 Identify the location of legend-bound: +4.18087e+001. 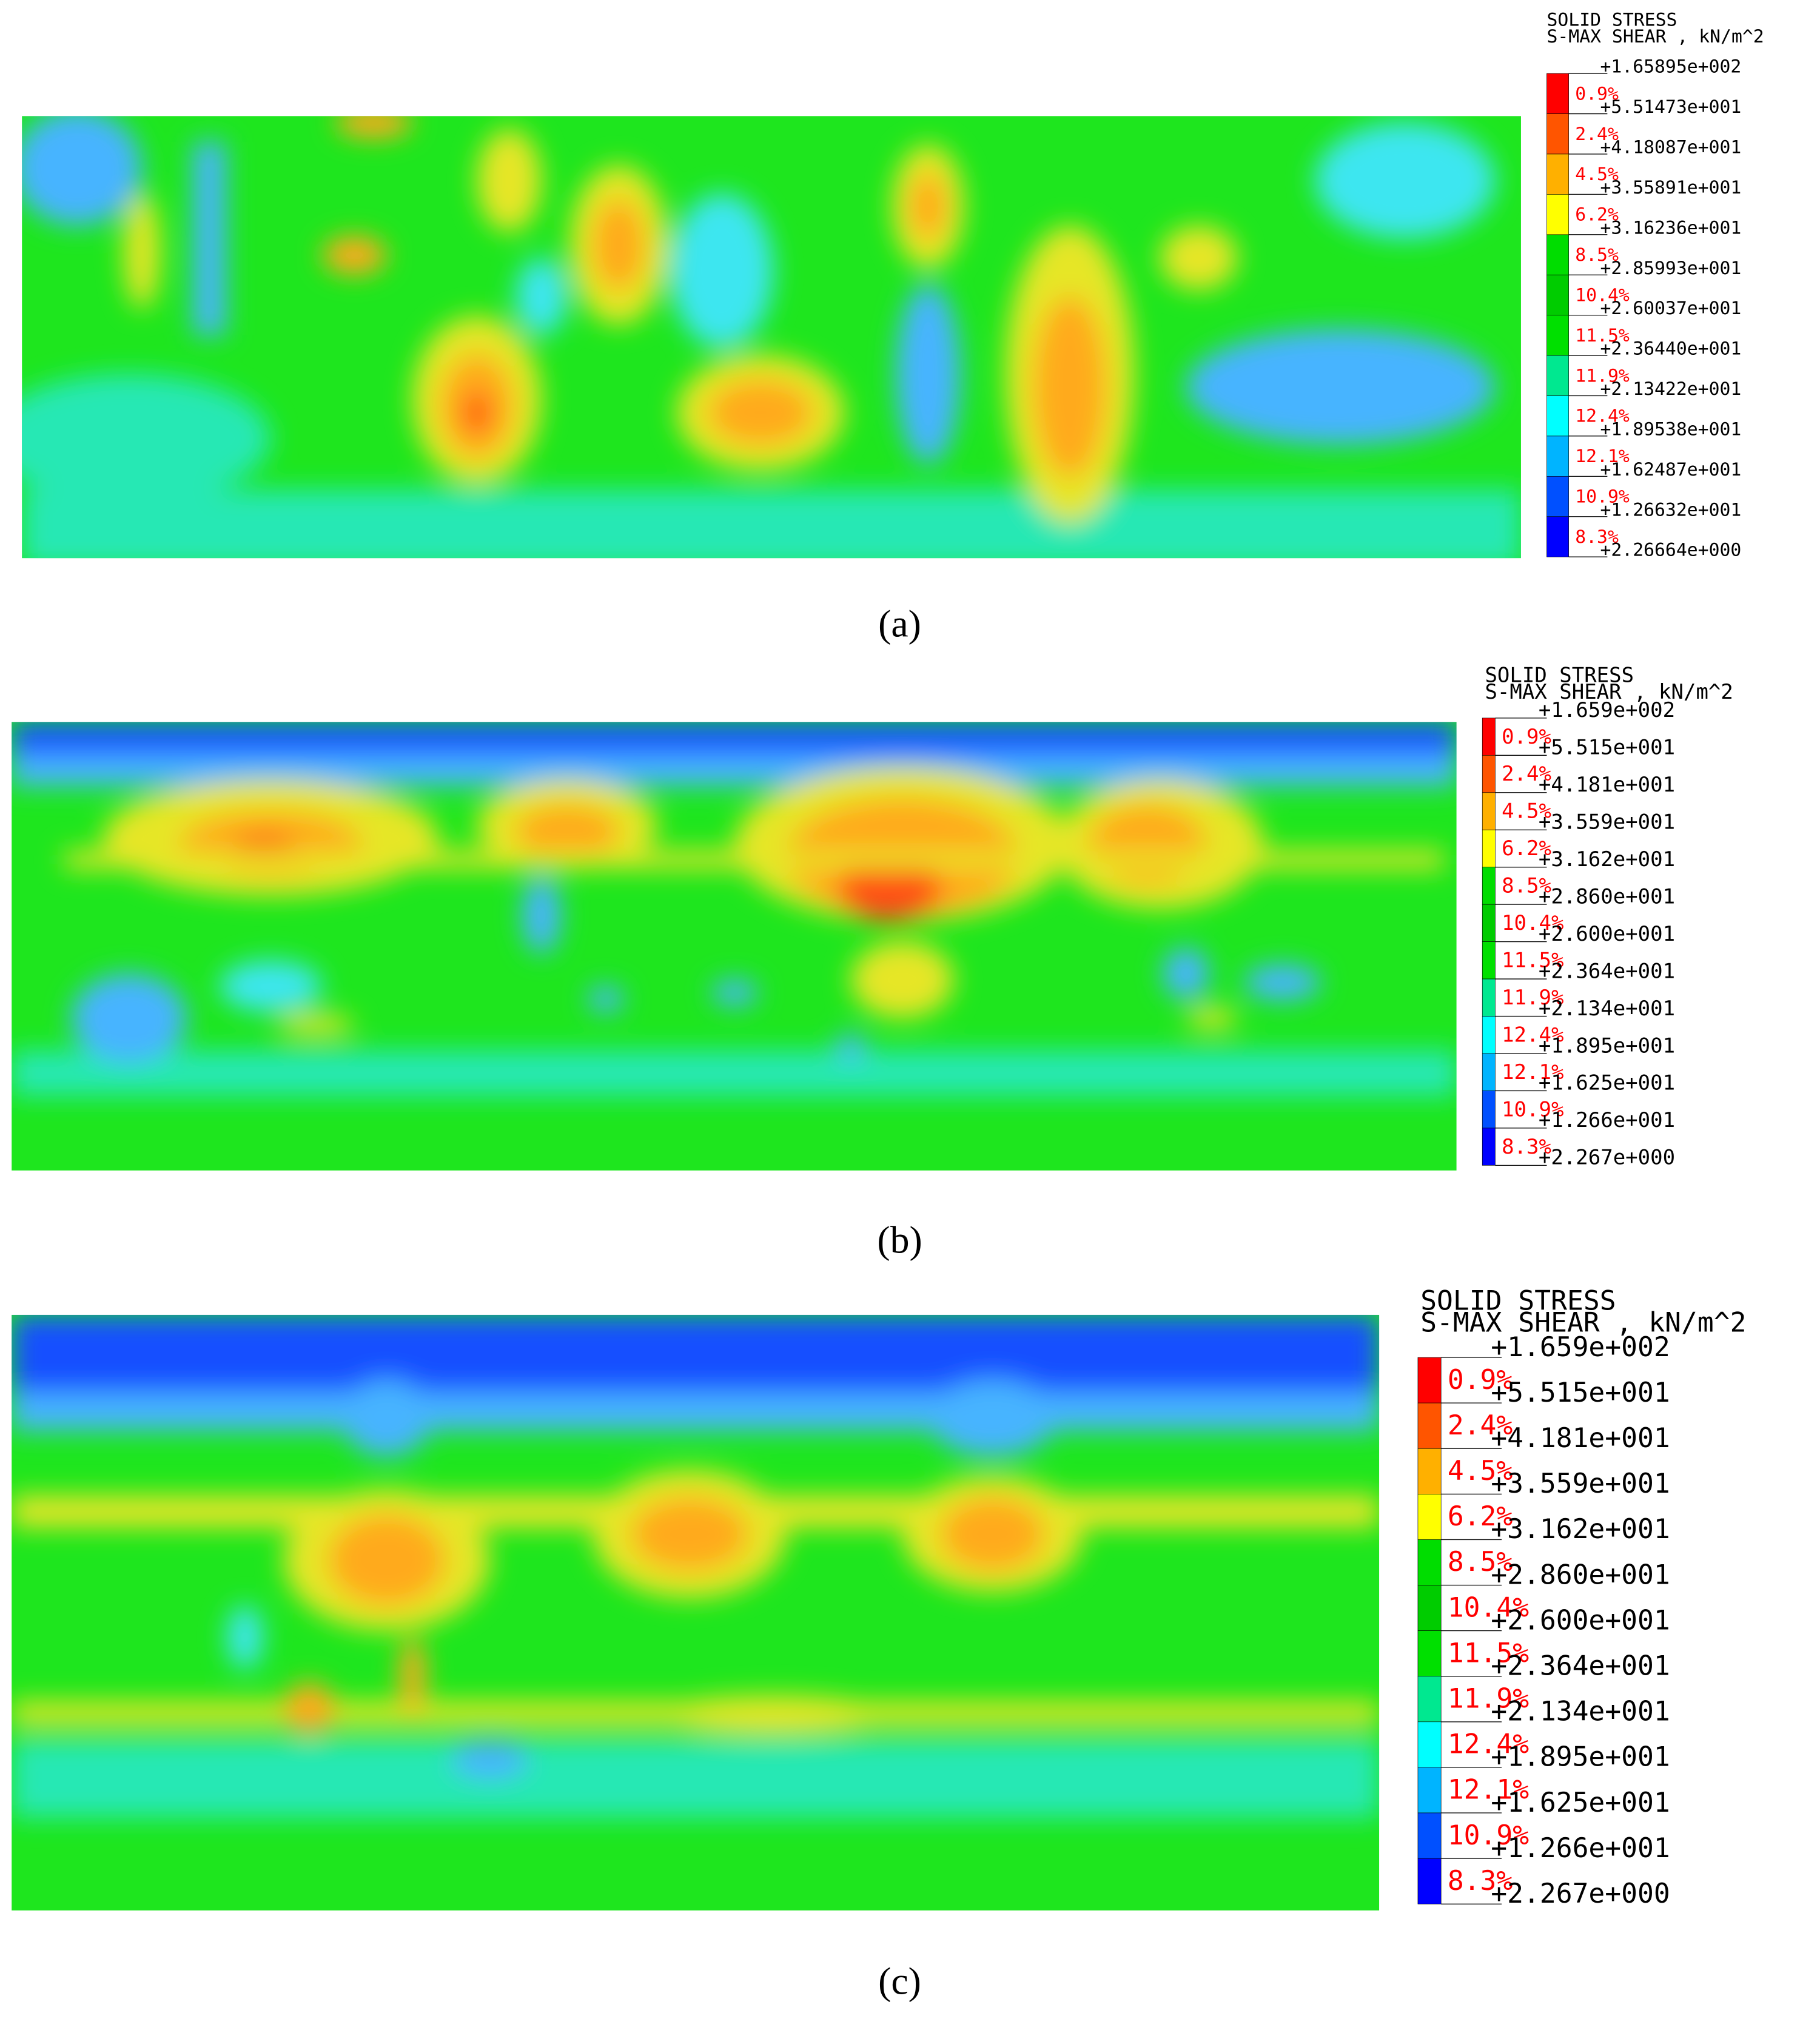
(1670, 147).